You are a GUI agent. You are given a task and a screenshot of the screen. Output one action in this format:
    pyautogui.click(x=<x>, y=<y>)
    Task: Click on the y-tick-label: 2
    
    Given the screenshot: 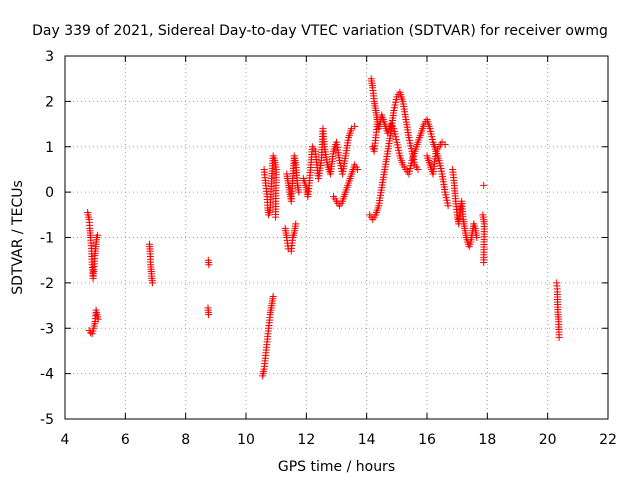 What is the action you would take?
    pyautogui.click(x=49, y=102)
    